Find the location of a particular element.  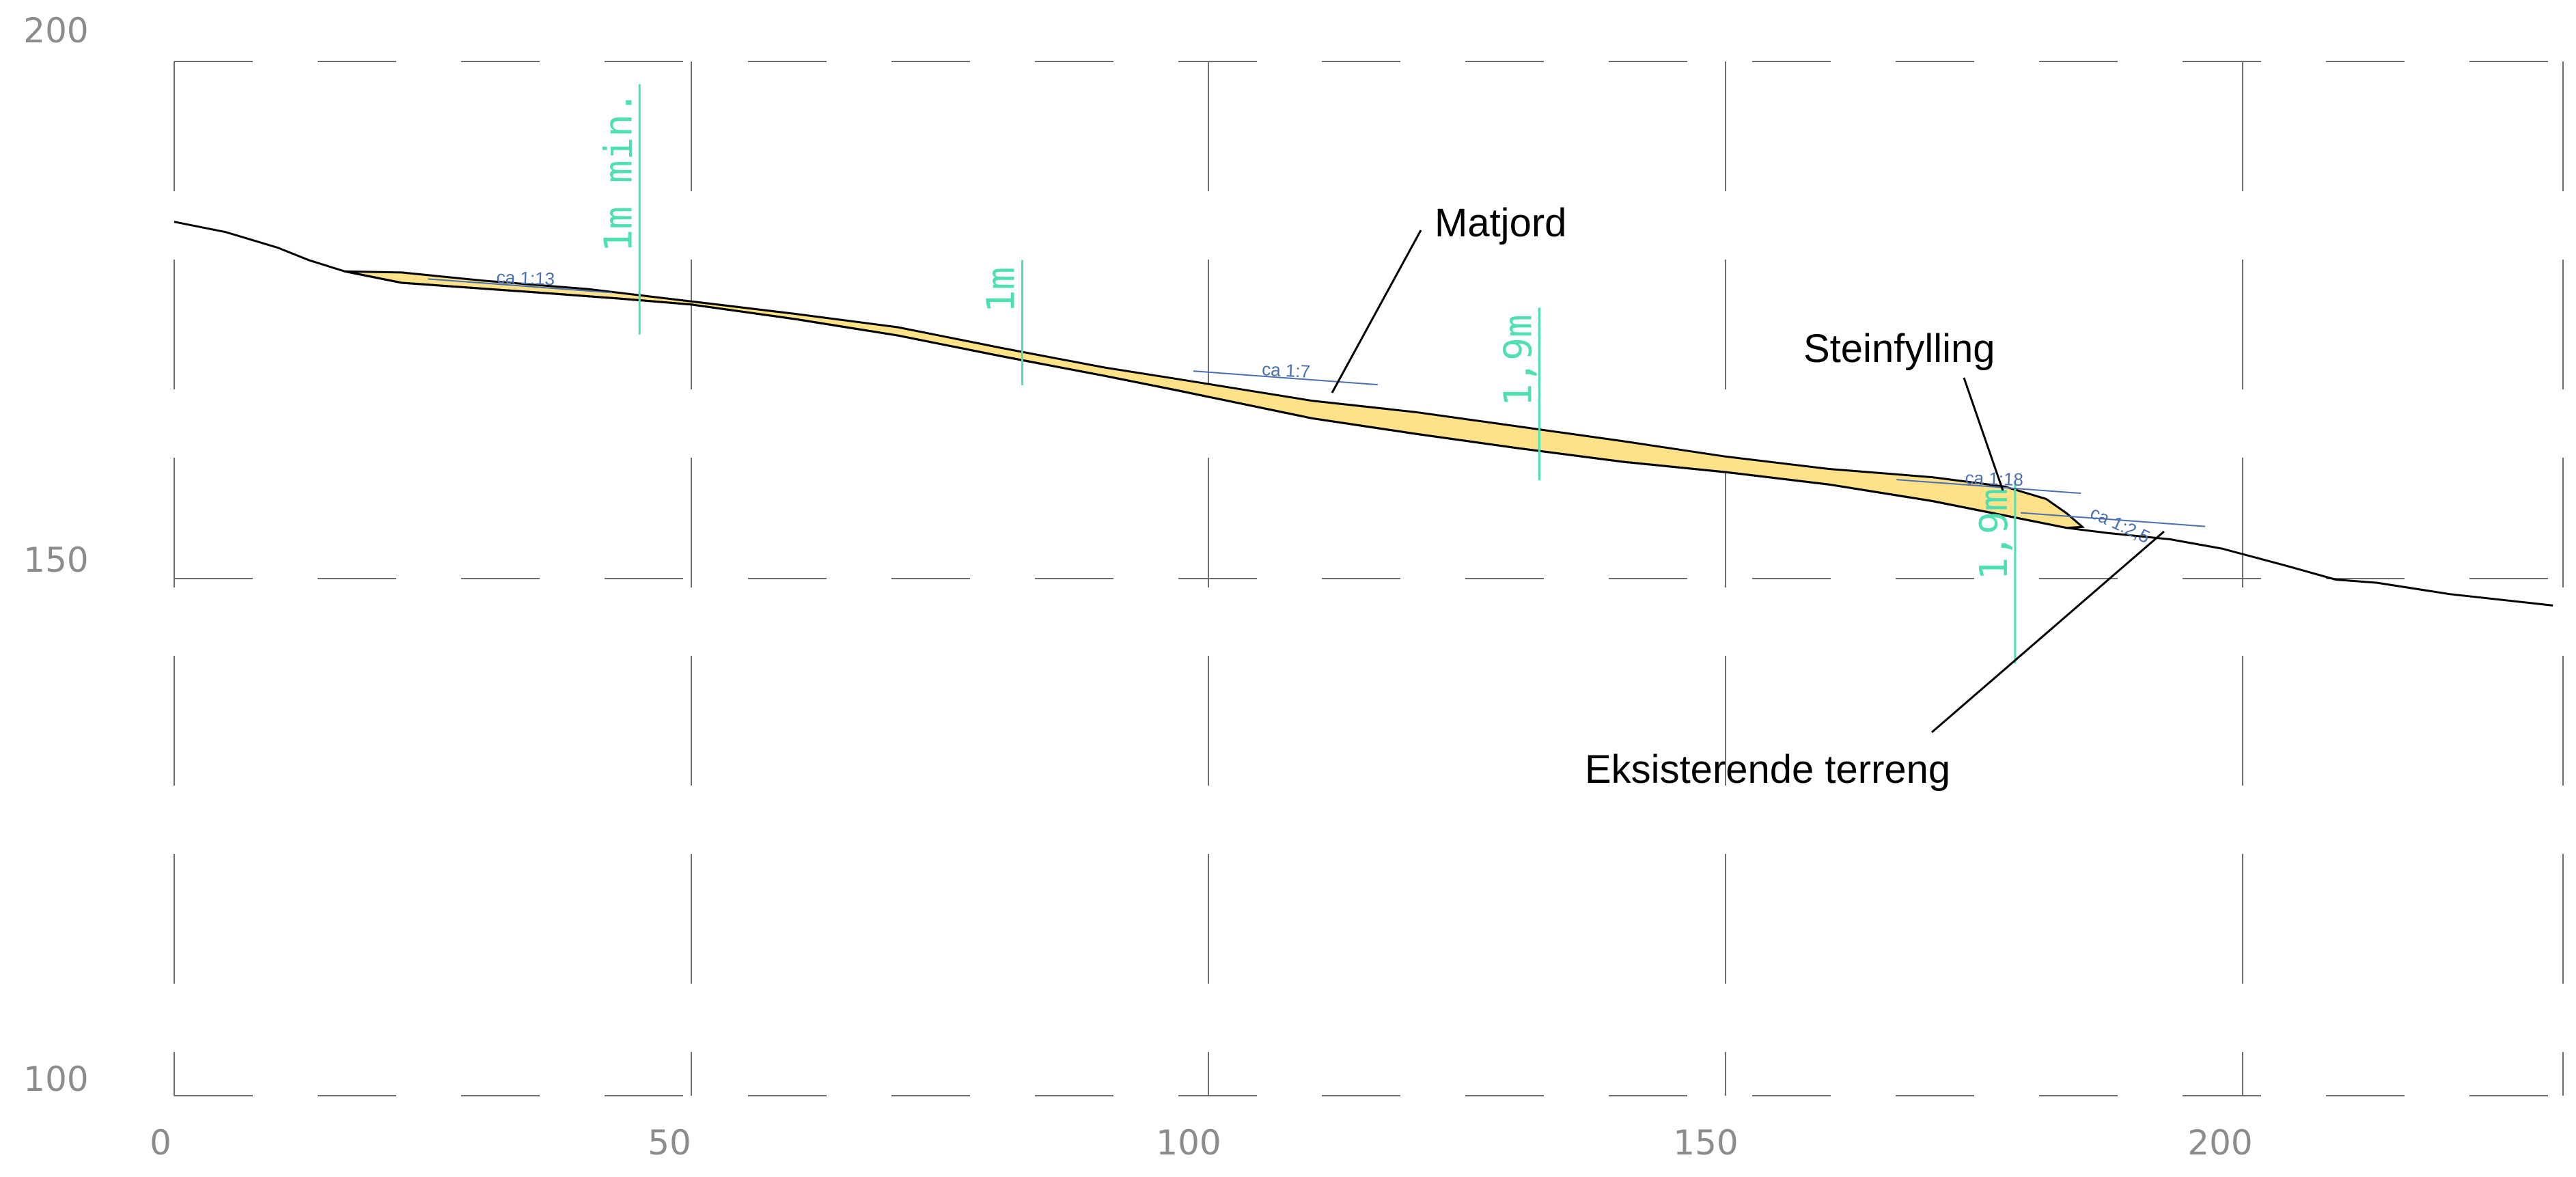

y-tick-100: 100 is located at coordinates (56, 1079).